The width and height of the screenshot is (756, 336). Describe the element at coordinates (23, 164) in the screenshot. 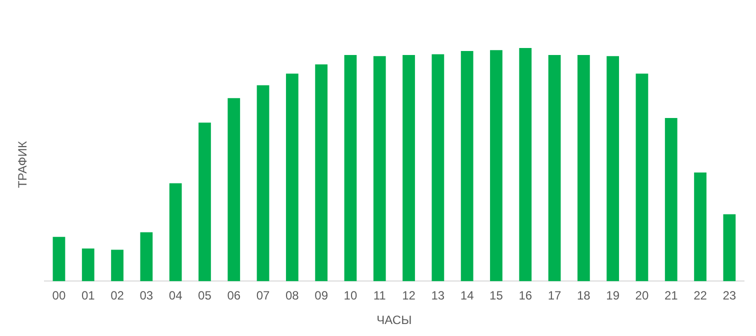

I see `y-axis-title: ТРАФИК` at that location.